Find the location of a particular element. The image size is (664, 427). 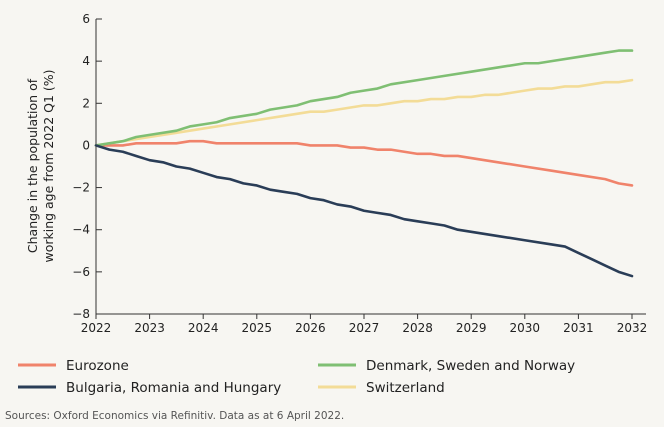

x-tick-label: 2025 is located at coordinates (257, 328).